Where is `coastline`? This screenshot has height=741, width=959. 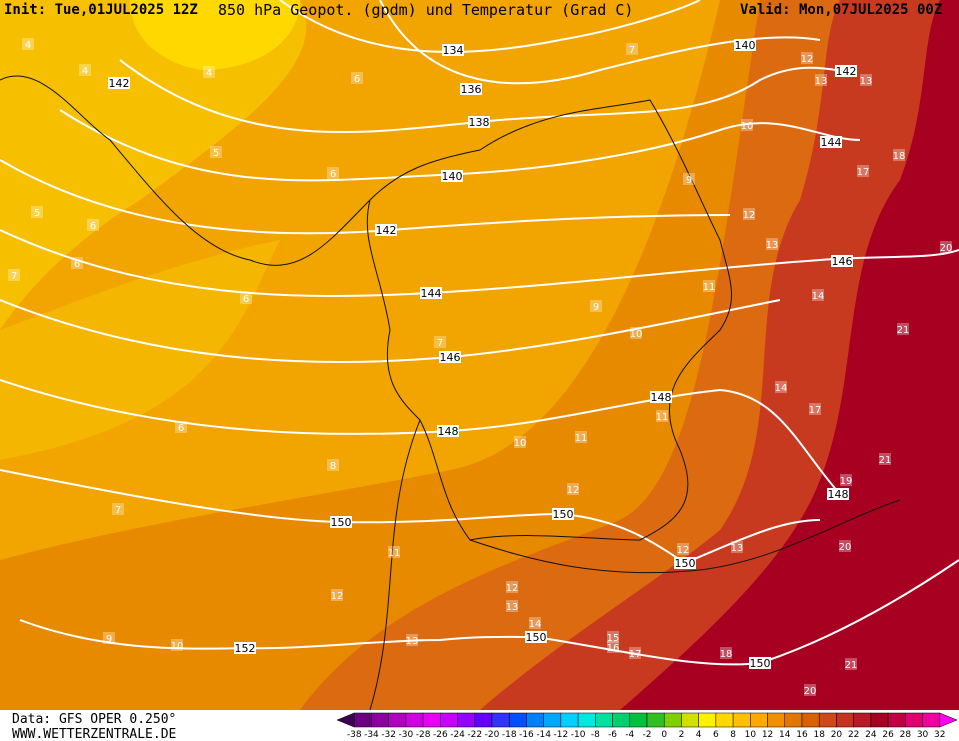 coastline is located at coordinates (240, 170).